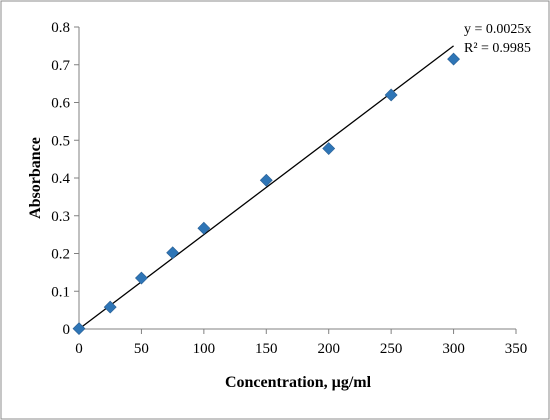 This screenshot has height=420, width=550. I want to click on trendline-equation: y = 0.0025x, so click(497, 29).